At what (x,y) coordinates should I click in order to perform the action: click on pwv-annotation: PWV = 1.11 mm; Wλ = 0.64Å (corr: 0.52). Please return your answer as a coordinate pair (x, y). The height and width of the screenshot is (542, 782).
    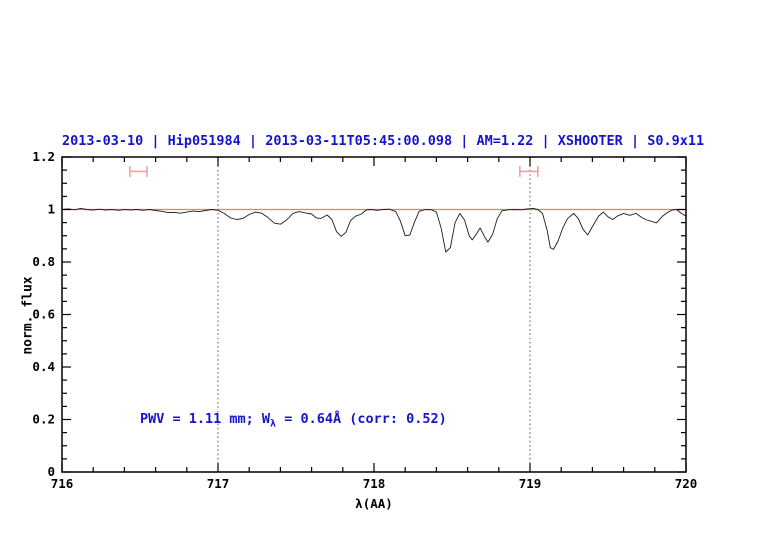
    Looking at the image, I should click on (293, 420).